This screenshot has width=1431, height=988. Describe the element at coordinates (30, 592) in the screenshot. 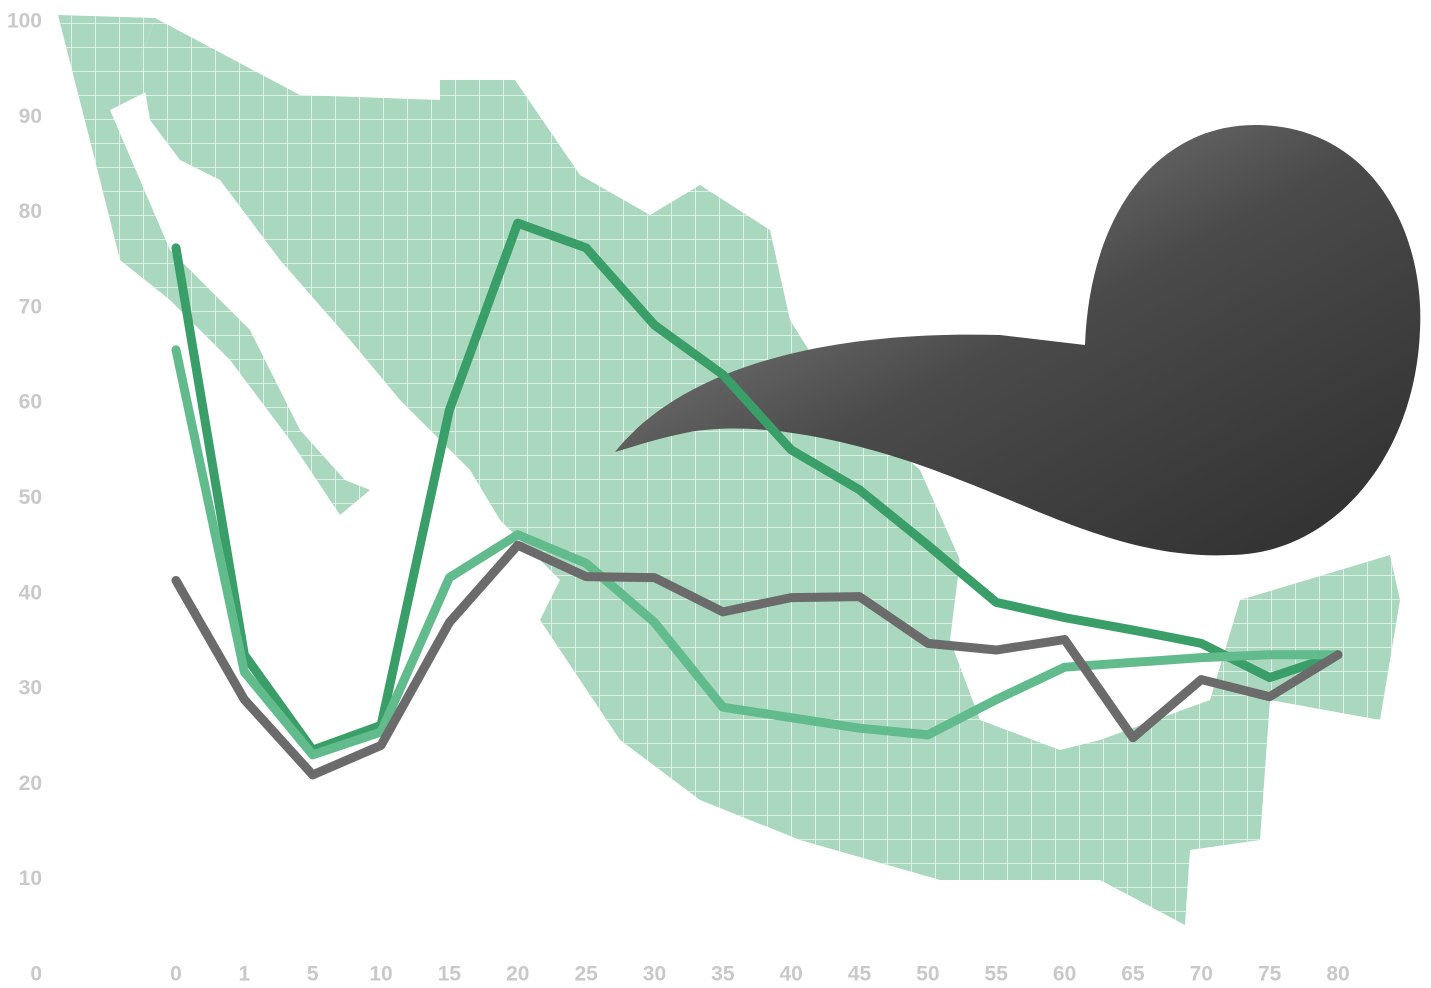

I see `y-tick-label: 40` at that location.